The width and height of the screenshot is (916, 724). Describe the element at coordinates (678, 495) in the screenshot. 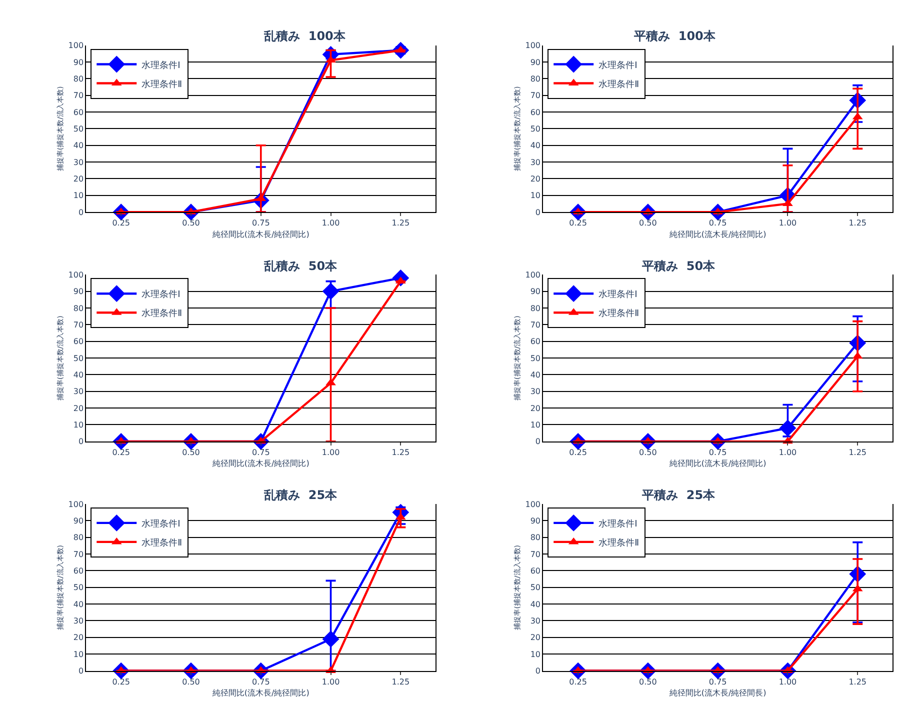

I see `chart-title: 平積み 25本` at that location.